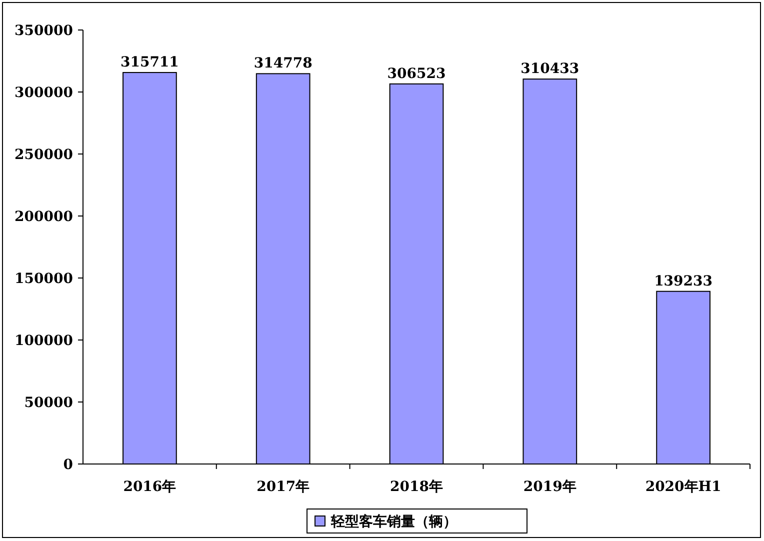 The image size is (764, 541). Describe the element at coordinates (44, 154) in the screenshot. I see `y-tick-label: 250000` at that location.